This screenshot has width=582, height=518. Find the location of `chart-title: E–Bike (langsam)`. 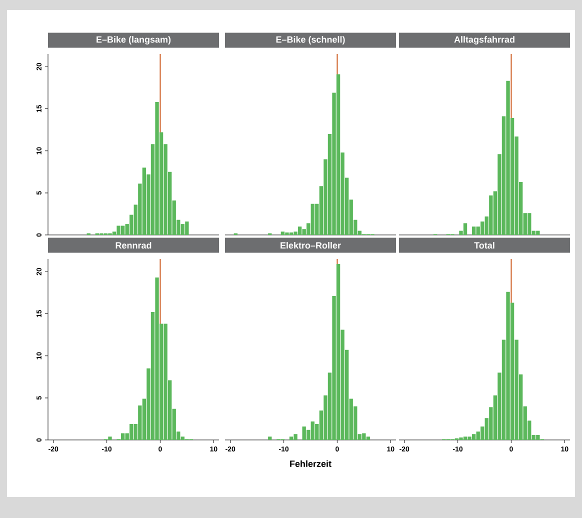

chart-title: E–Bike (langsam) is located at coordinates (133, 40).